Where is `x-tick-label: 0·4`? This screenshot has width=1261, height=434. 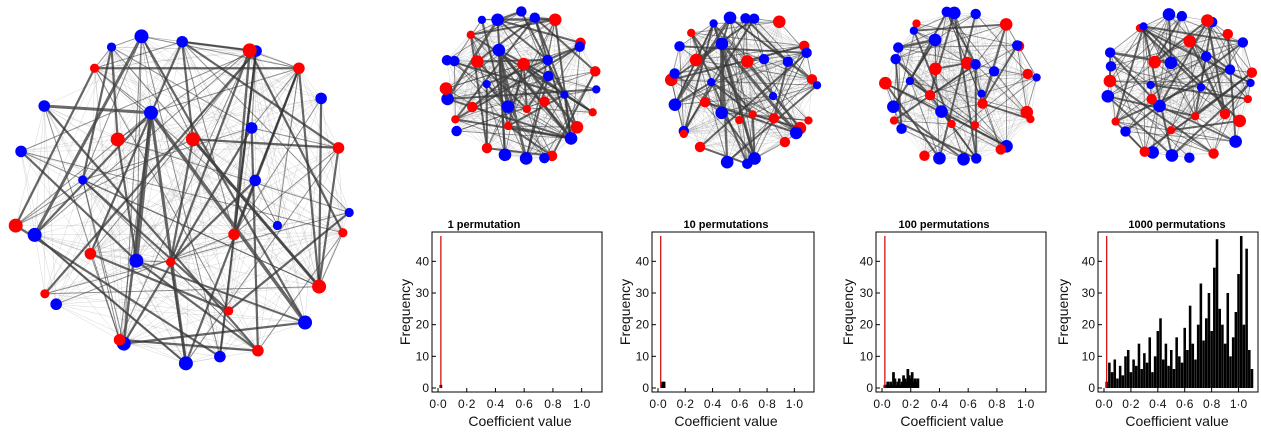
x-tick-label: 0·4 is located at coordinates (1158, 404).